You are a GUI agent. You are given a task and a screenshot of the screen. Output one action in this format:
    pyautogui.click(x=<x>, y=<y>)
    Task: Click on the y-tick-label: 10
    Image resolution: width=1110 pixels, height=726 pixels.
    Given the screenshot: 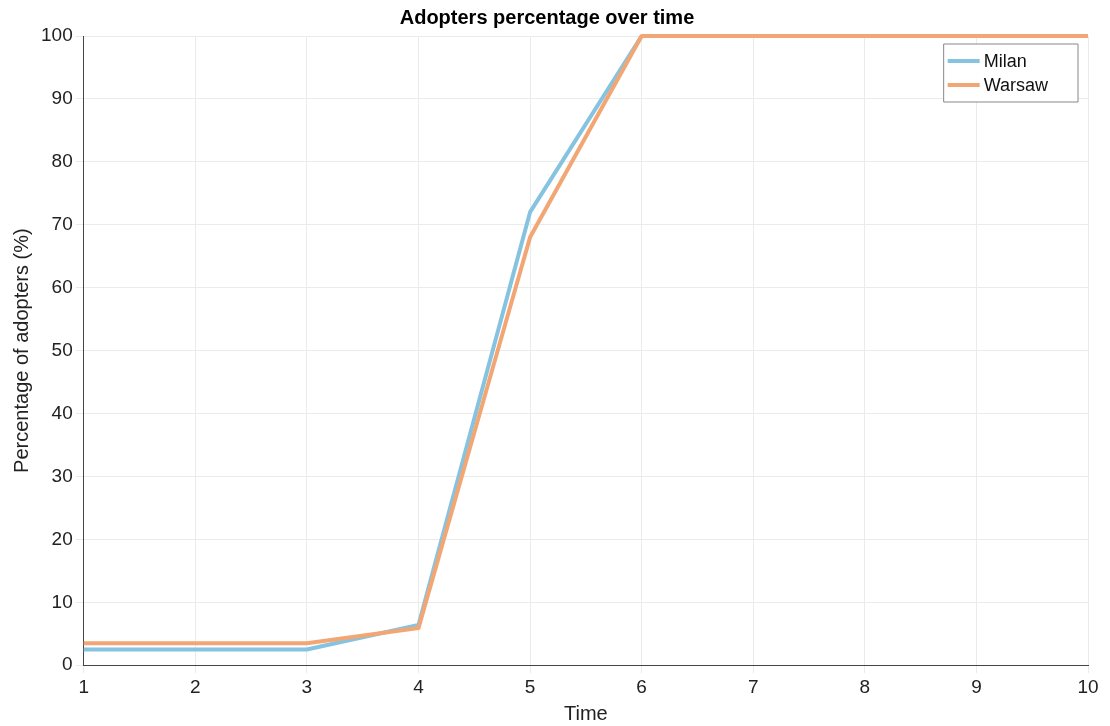 What is the action you would take?
    pyautogui.click(x=62, y=601)
    